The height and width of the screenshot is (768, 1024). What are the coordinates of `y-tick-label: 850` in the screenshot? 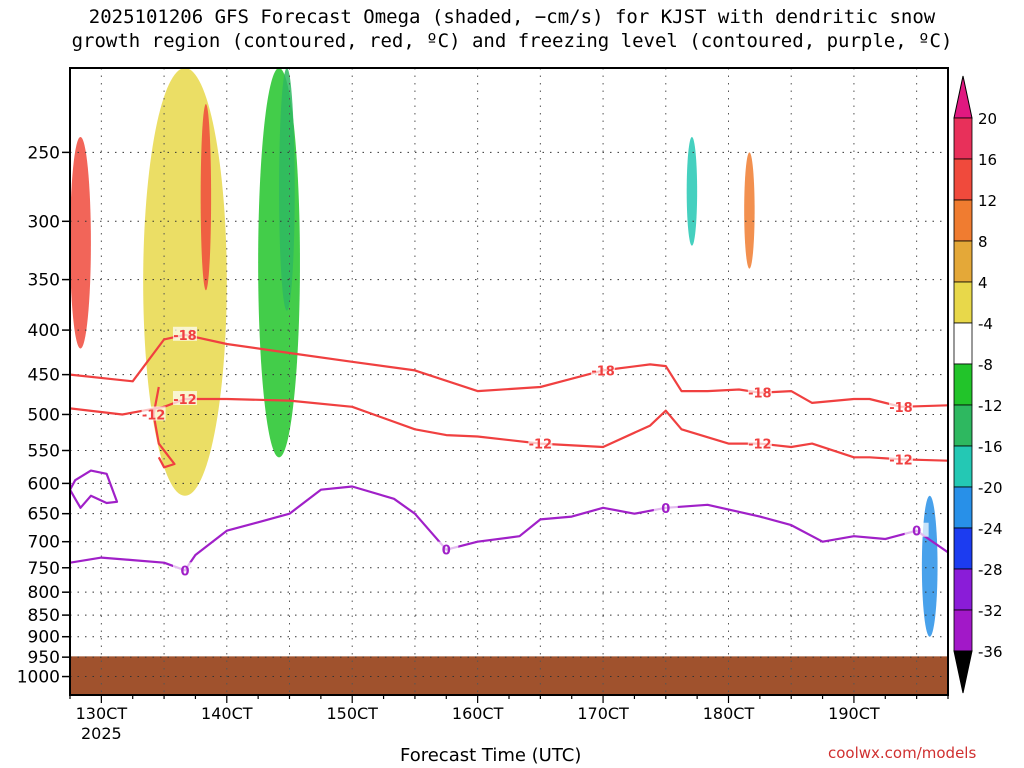 It's located at (44, 616).